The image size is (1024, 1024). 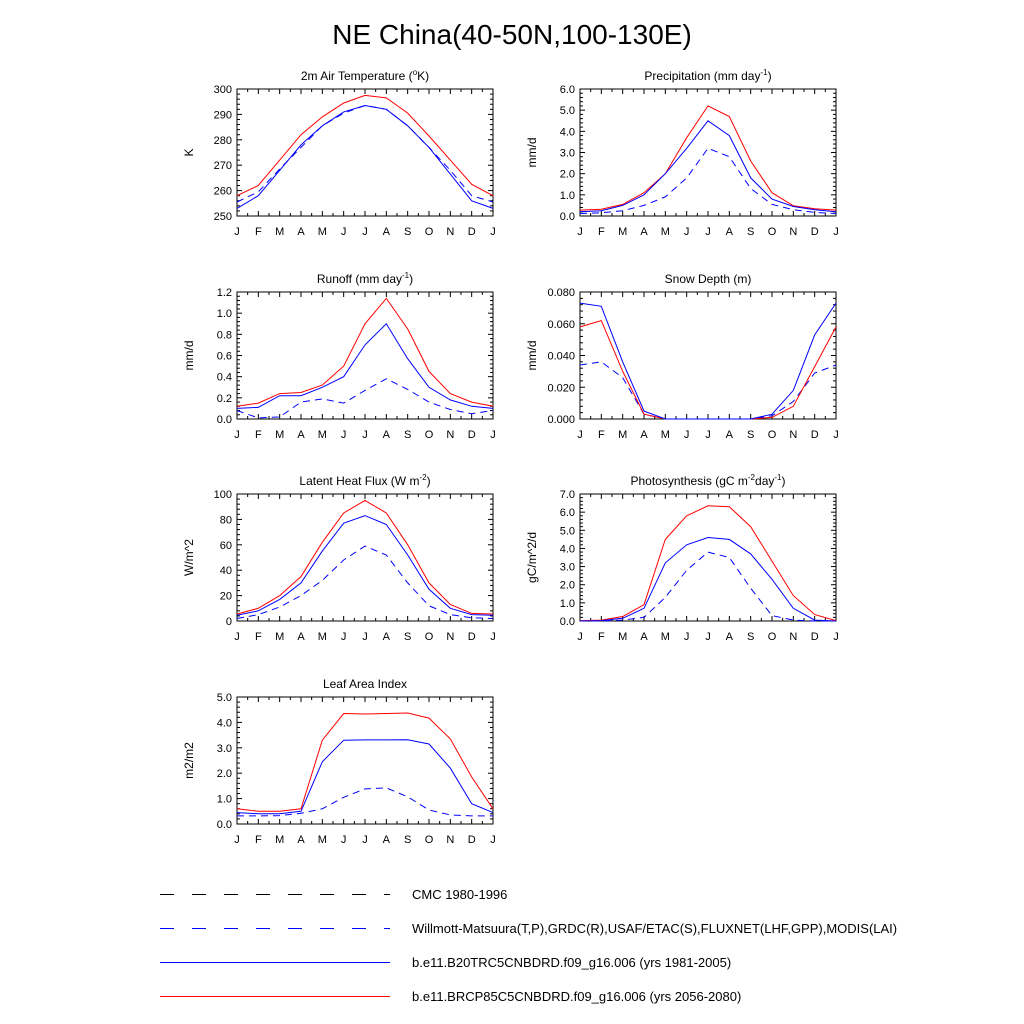 What do you see at coordinates (708, 279) in the screenshot?
I see `chart-title: Snow Depth (m)` at bounding box center [708, 279].